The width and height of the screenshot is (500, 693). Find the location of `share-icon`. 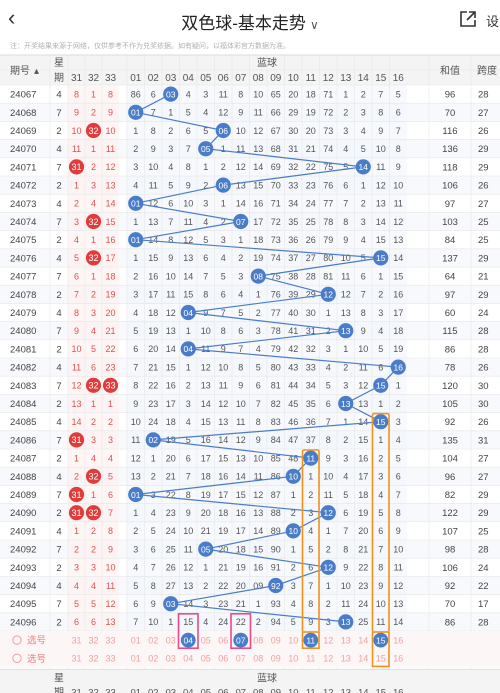

share-icon is located at coordinates (468, 19).